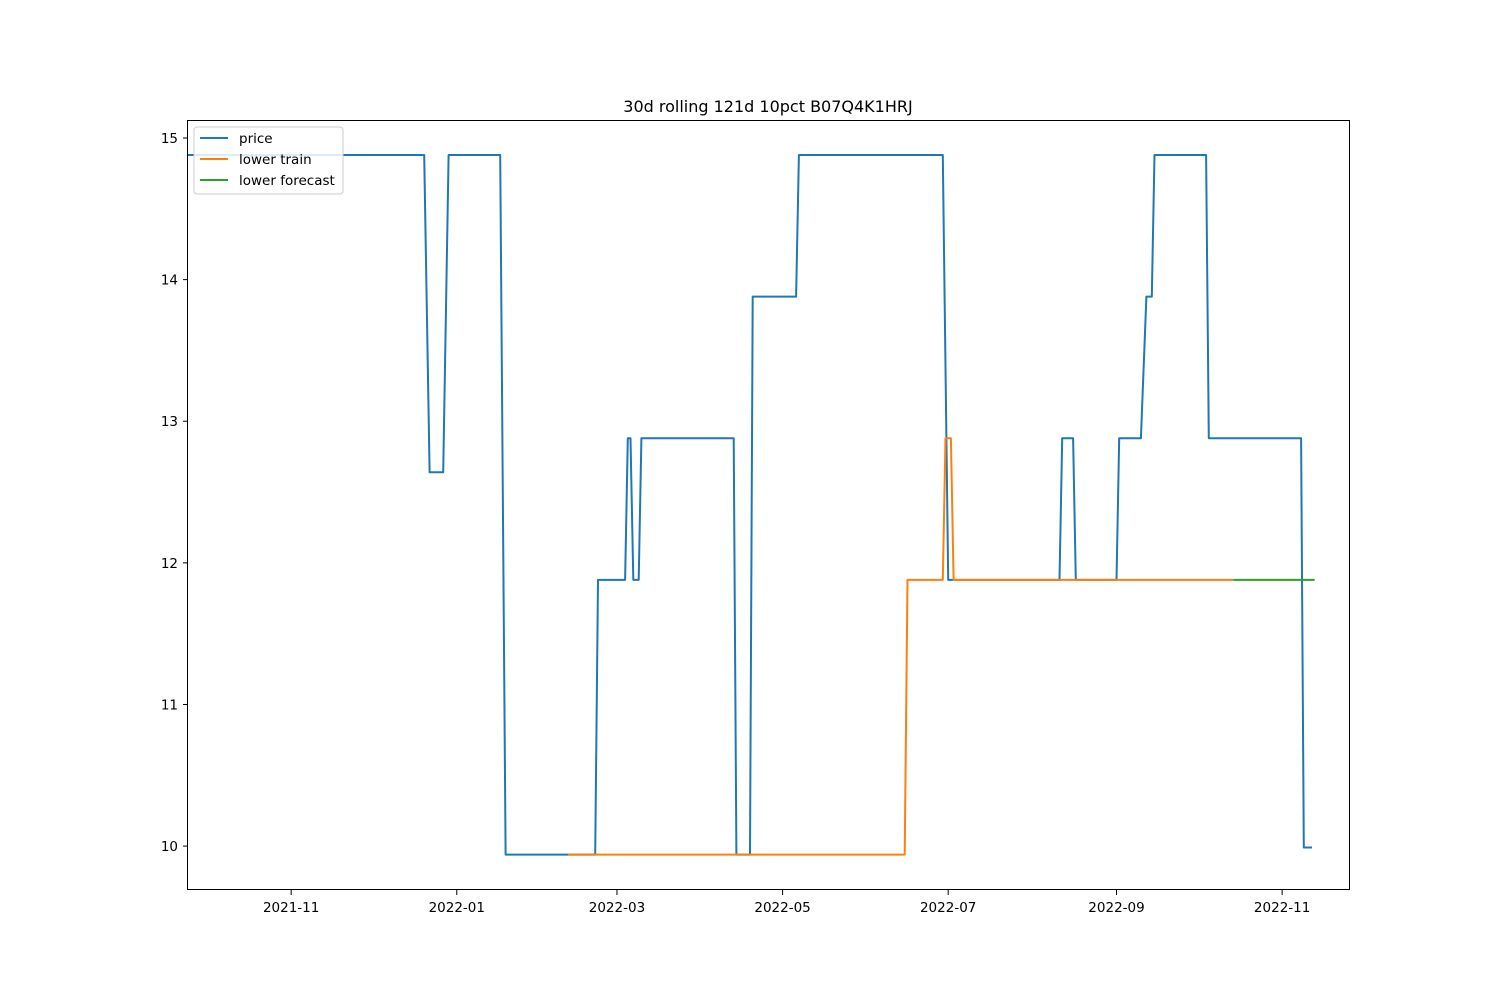  What do you see at coordinates (169, 847) in the screenshot?
I see `y-tick-label: 10` at bounding box center [169, 847].